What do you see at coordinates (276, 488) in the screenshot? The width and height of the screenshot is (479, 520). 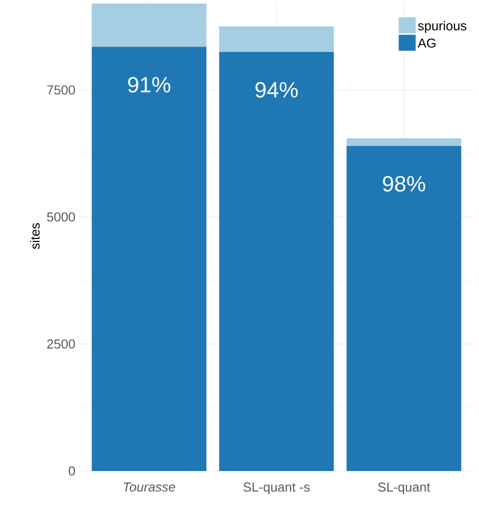 I see `x-tick-label: SL-quant -s` at bounding box center [276, 488].